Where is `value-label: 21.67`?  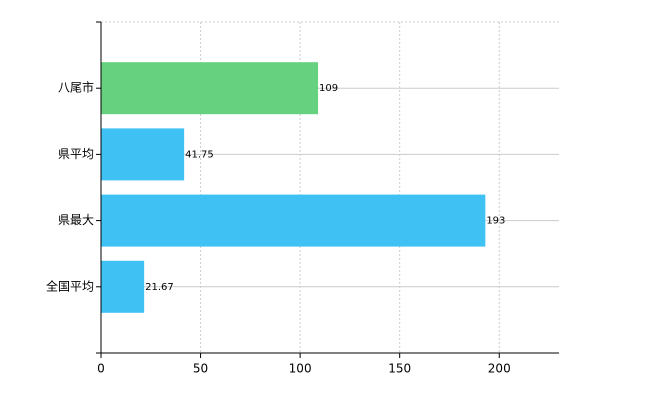 value-label: 21.67 is located at coordinates (159, 287).